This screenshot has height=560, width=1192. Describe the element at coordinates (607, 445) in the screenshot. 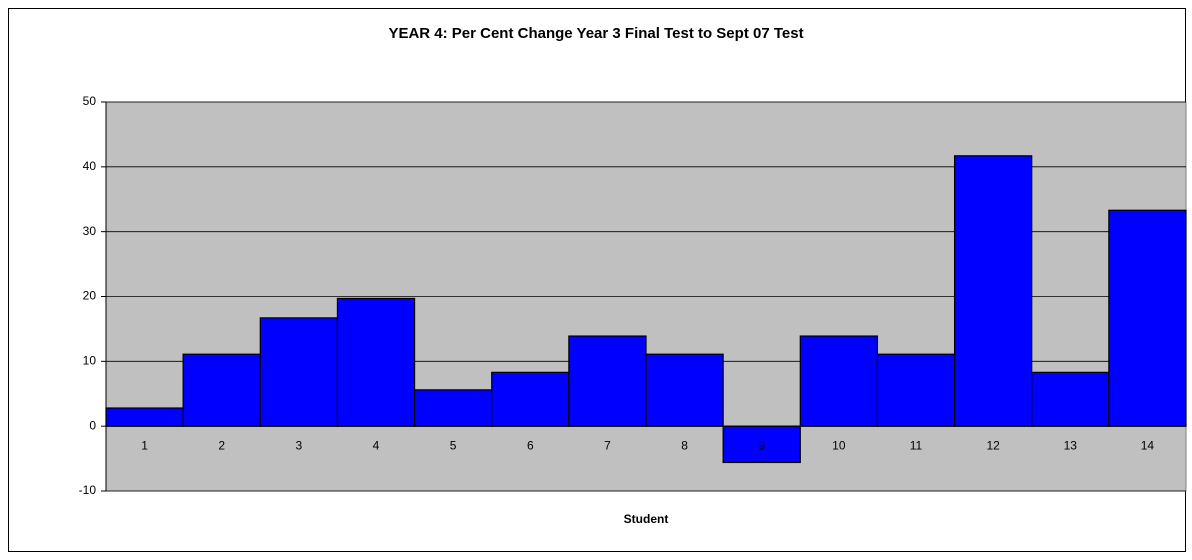

I see `x-tick-label: 7` at that location.